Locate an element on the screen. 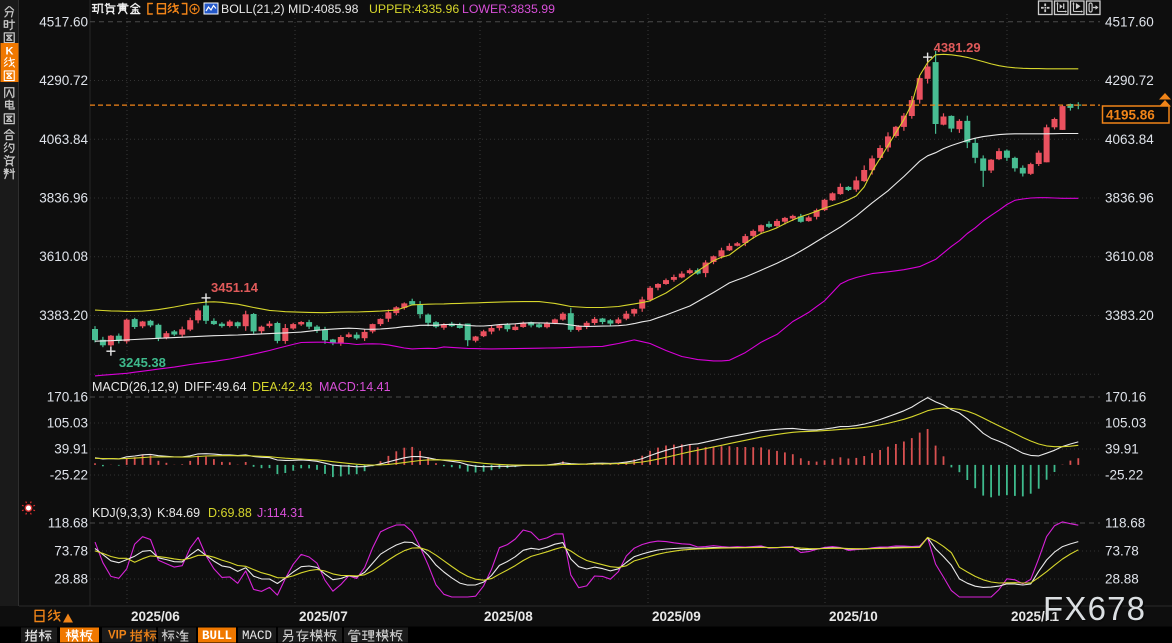 Image resolution: width=1172 pixels, height=643 pixels. svg-text: 3451.14 is located at coordinates (235, 287).